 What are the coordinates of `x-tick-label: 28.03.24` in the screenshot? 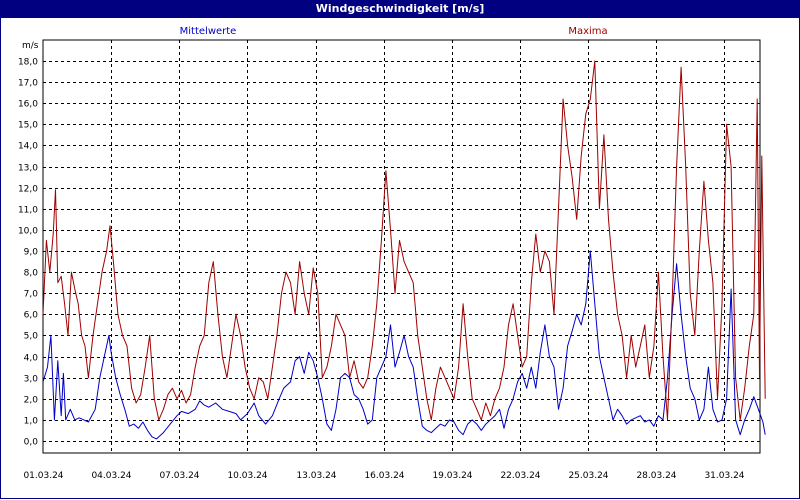 It's located at (656, 476).